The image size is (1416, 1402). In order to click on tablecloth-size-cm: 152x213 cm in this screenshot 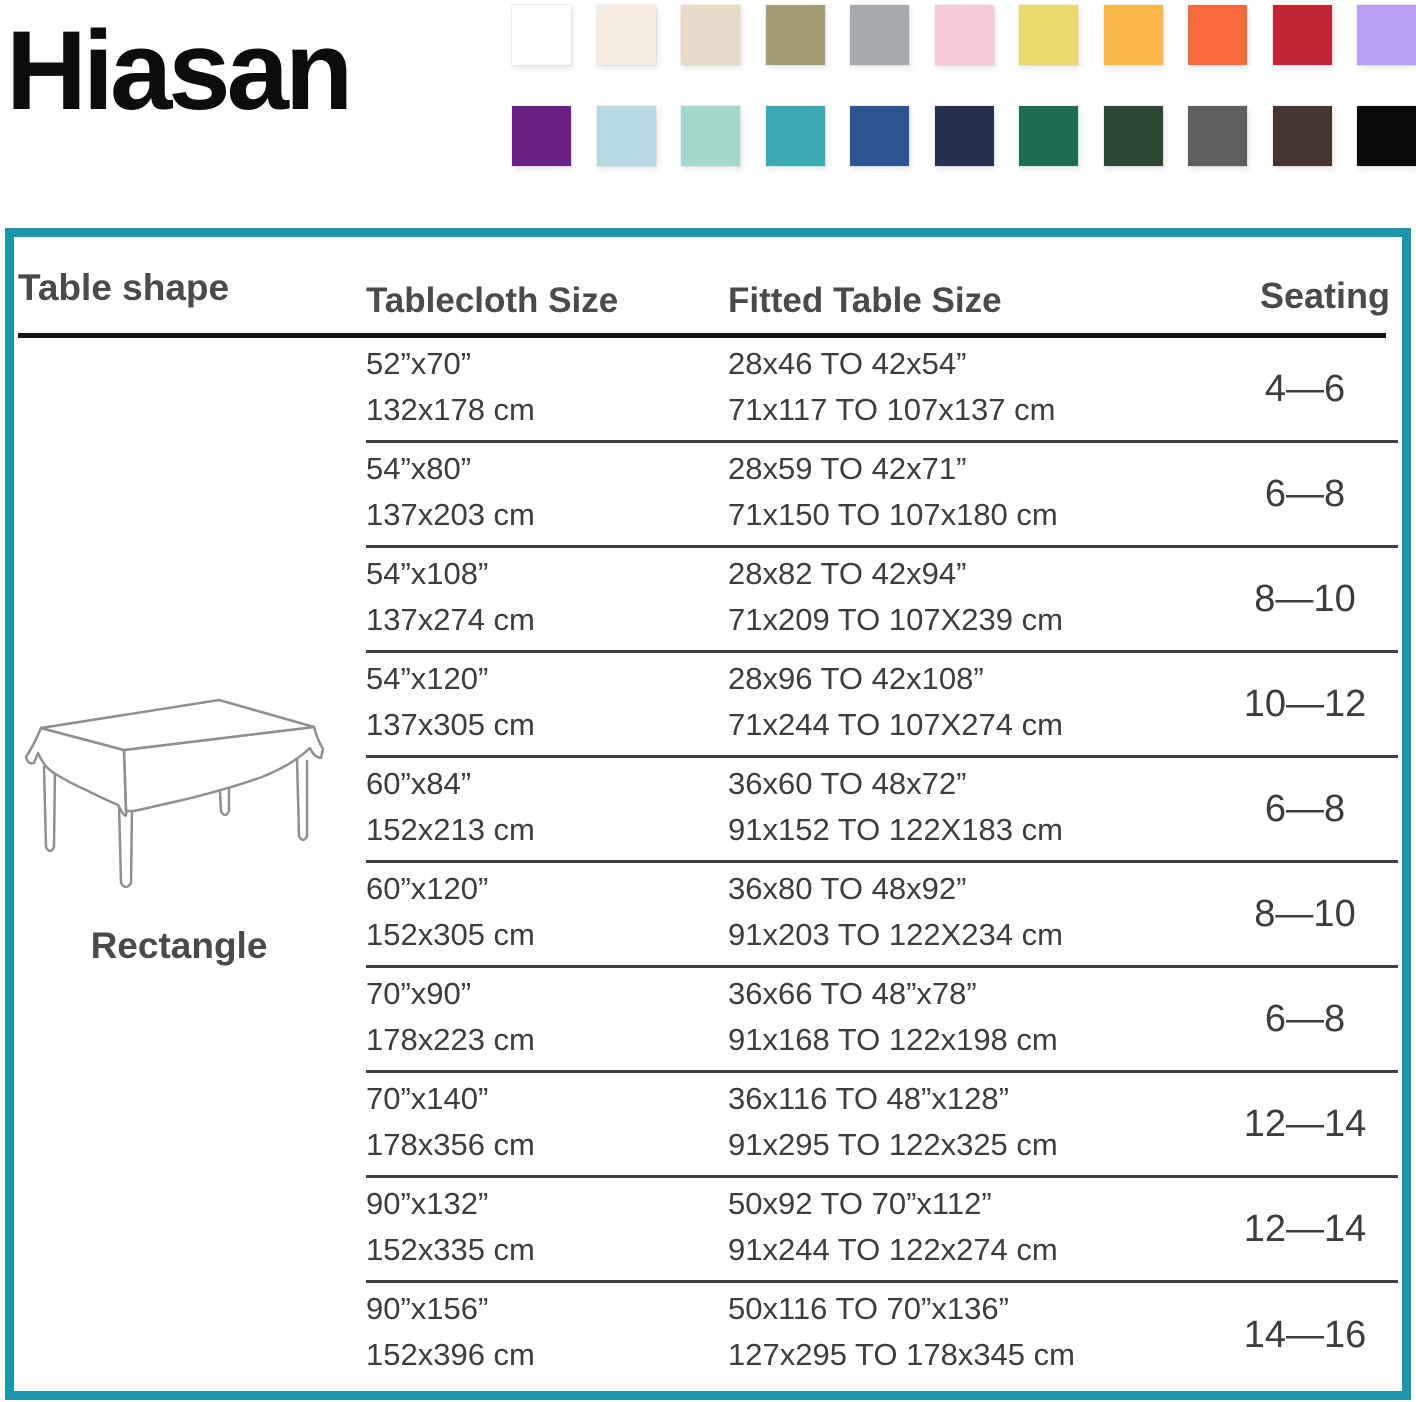, I will do `click(450, 829)`.